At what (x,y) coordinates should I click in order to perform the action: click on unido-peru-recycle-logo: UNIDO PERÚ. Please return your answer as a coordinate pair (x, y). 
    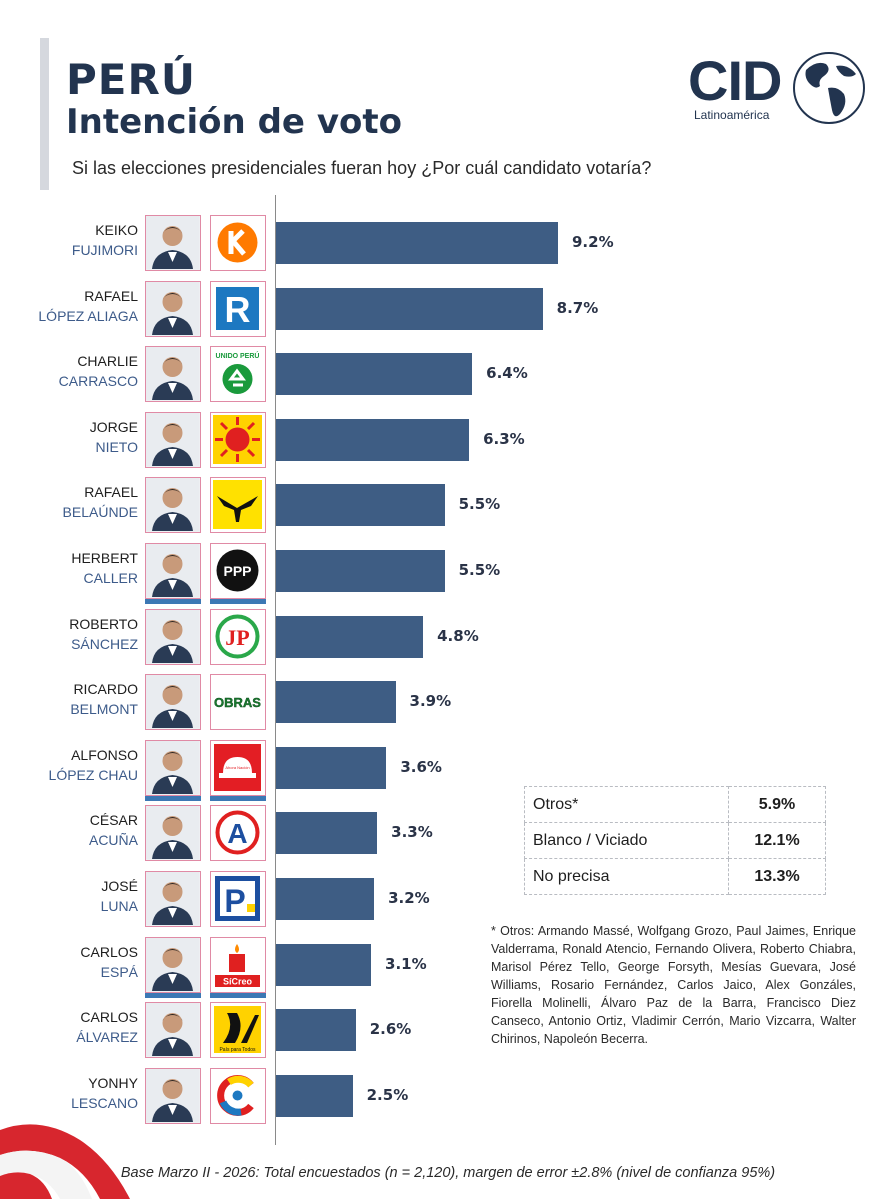
    Looking at the image, I should click on (238, 374).